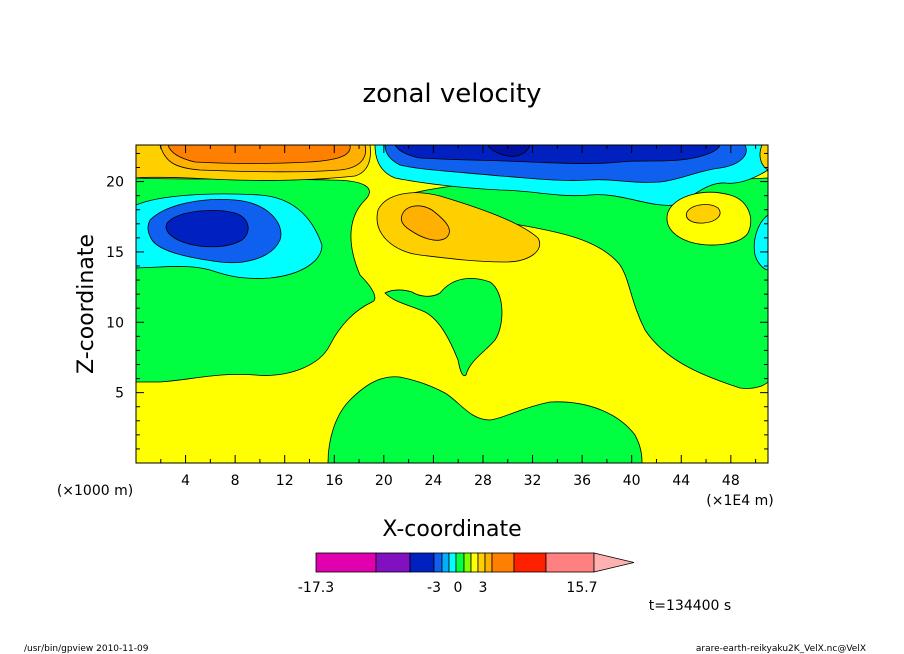 This screenshot has height=654, width=904. I want to click on y-tick-label: 15, so click(115, 253).